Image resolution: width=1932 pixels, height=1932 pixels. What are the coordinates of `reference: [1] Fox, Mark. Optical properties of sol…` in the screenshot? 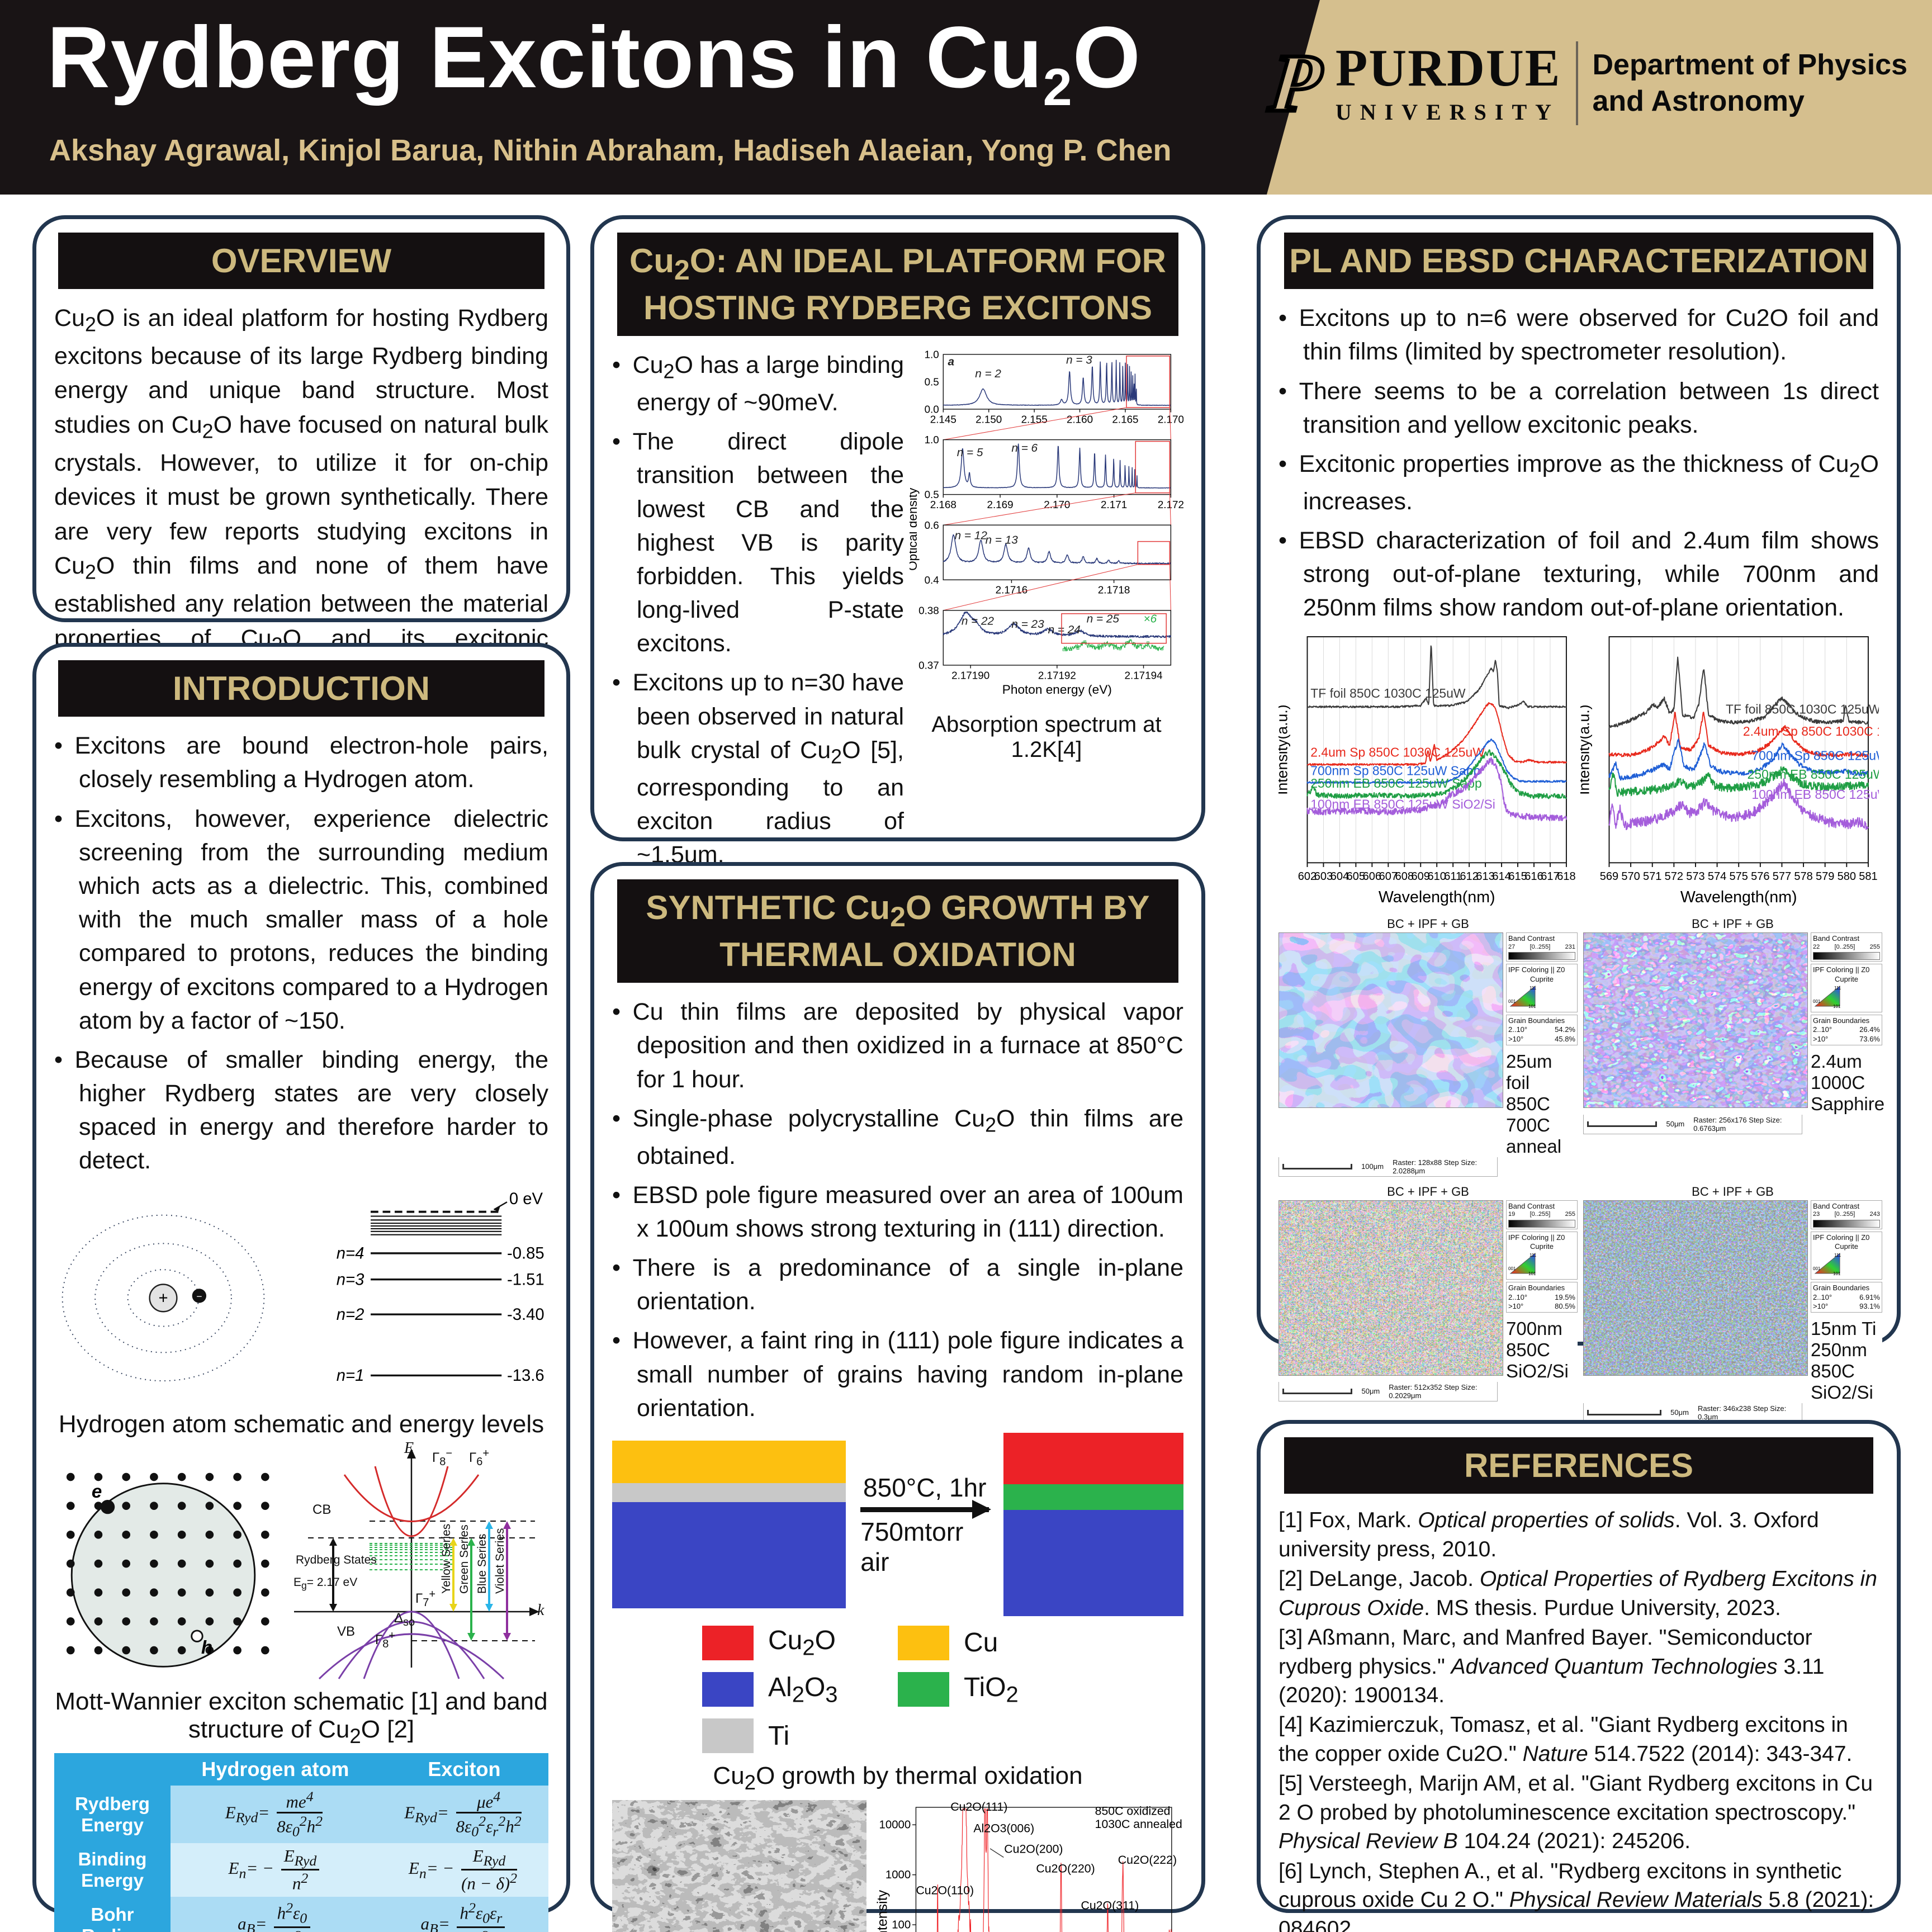 It's located at (1548, 1534).